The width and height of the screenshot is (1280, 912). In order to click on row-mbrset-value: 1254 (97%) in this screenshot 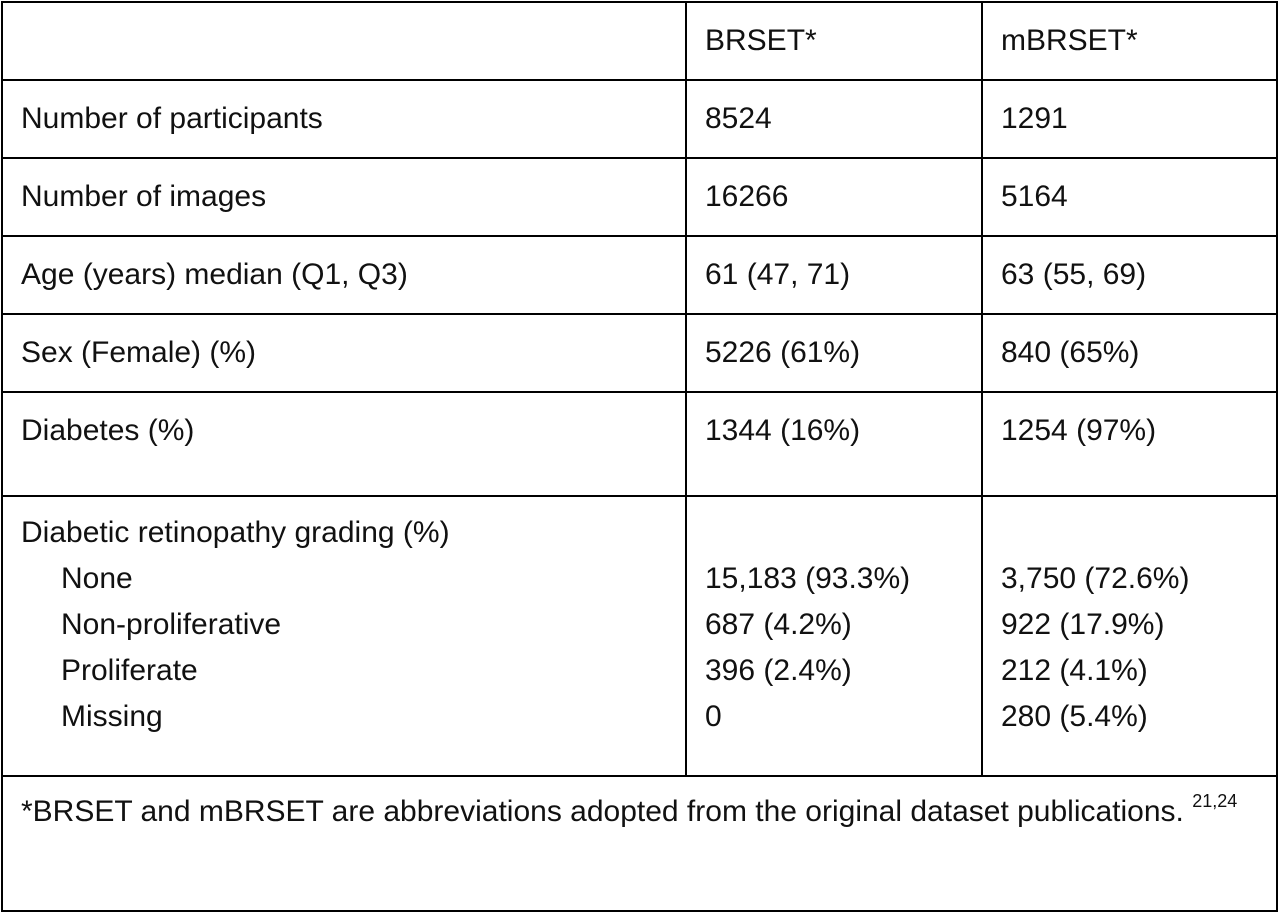, I will do `click(1129, 444)`.